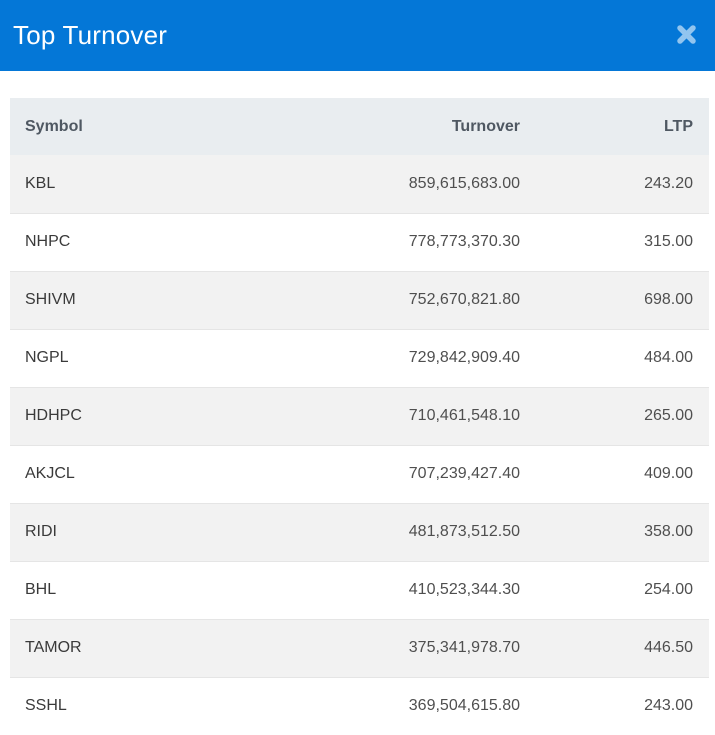 Image resolution: width=715 pixels, height=735 pixels. I want to click on table-row: NGPL 729,842,909.40 484.00, so click(359, 358).